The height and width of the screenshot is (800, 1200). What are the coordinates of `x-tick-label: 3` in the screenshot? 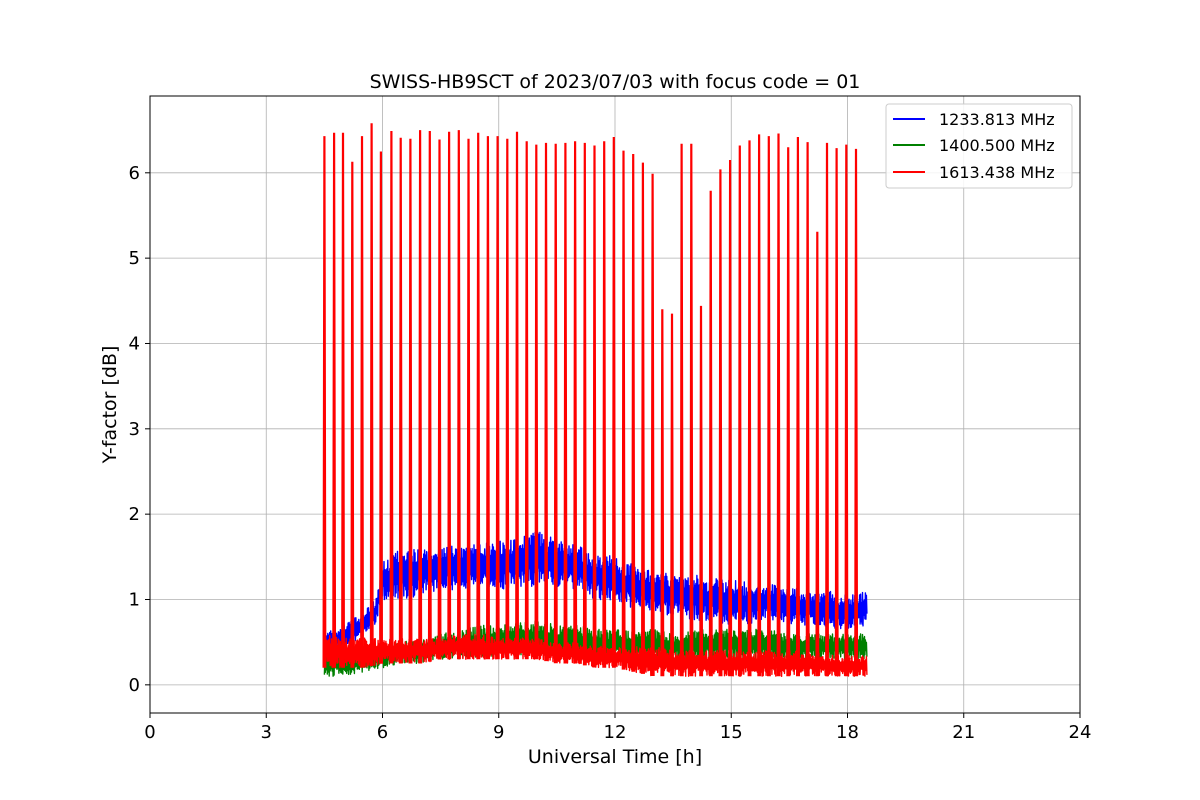 It's located at (266, 732).